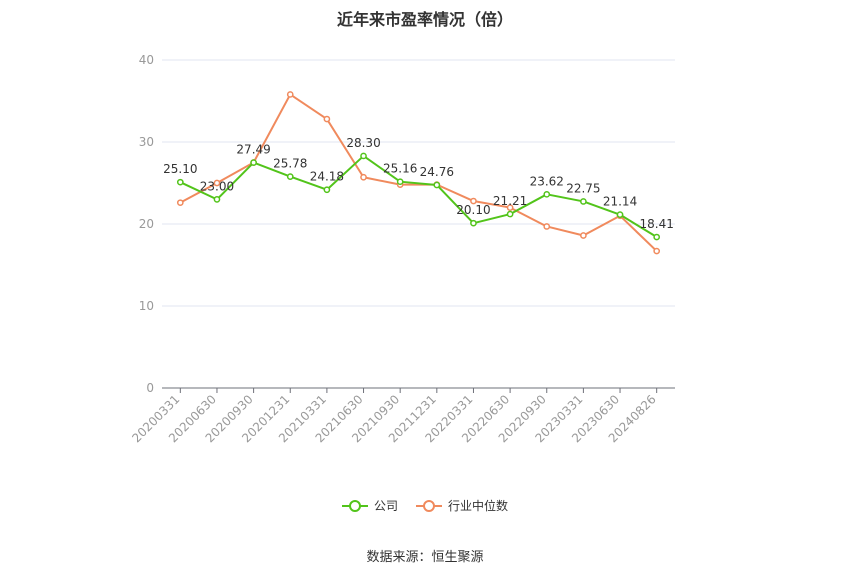 The image size is (850, 575). What do you see at coordinates (146, 224) in the screenshot?
I see `y-tick-label: 20` at bounding box center [146, 224].